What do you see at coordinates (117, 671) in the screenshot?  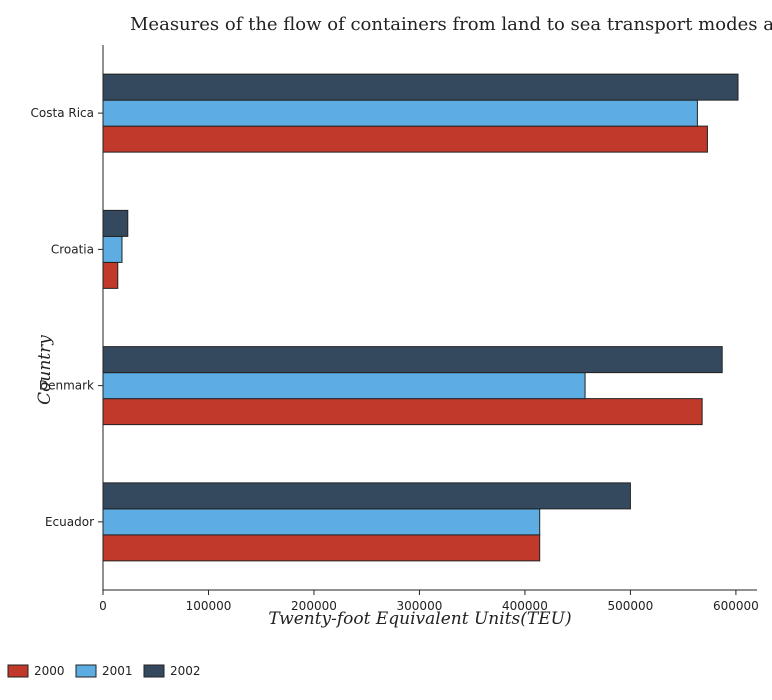 I see `legend-label: 2001` at bounding box center [117, 671].